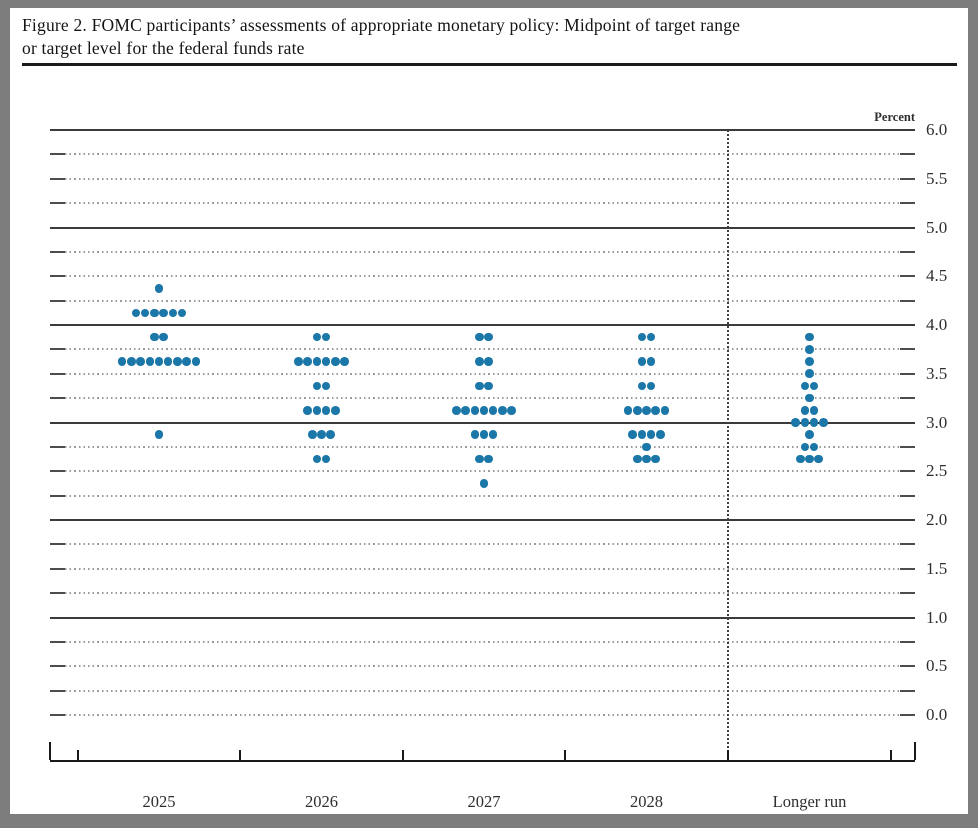  I want to click on y-tick-label: 4.5, so click(937, 276).